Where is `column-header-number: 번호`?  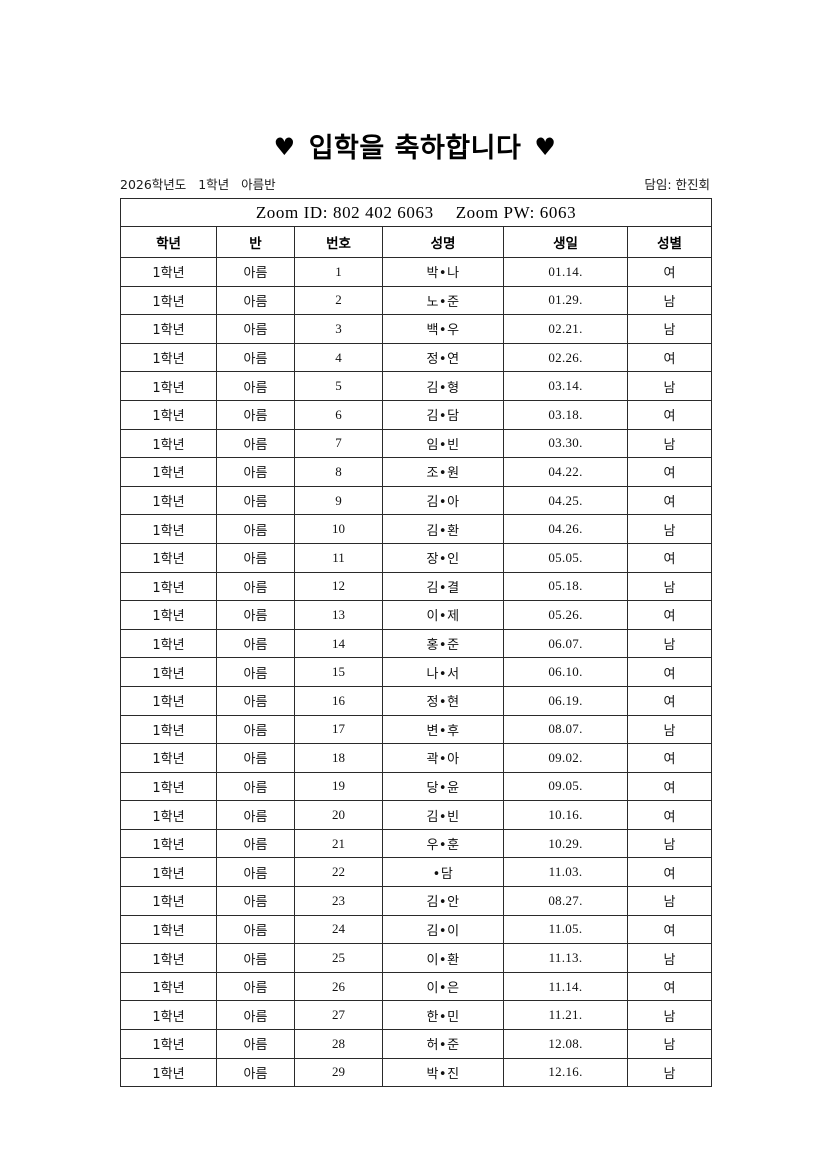 column-header-number: 번호 is located at coordinates (338, 242).